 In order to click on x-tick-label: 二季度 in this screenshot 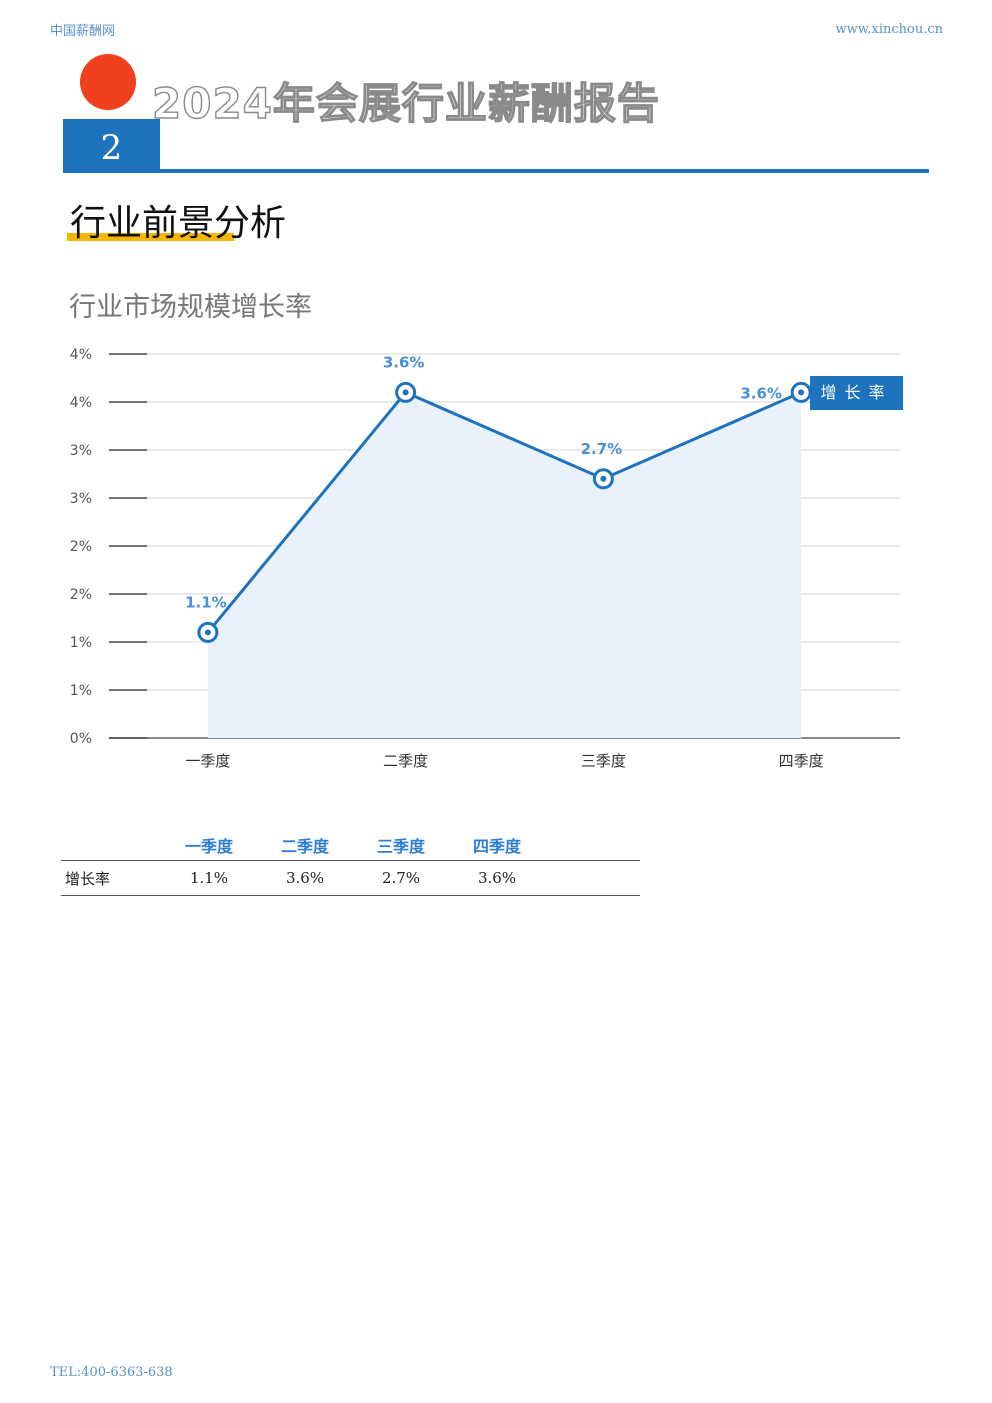, I will do `click(405, 761)`.